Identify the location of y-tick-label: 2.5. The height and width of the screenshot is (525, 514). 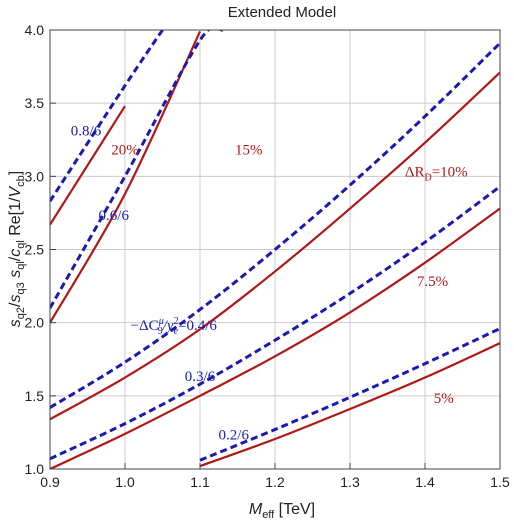
(35, 250).